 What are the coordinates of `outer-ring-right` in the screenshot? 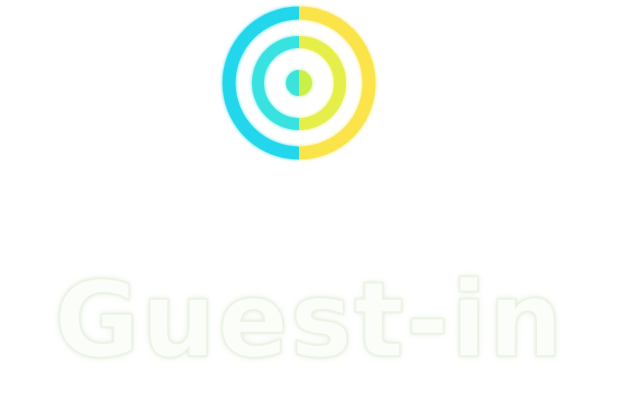 It's located at (337, 83).